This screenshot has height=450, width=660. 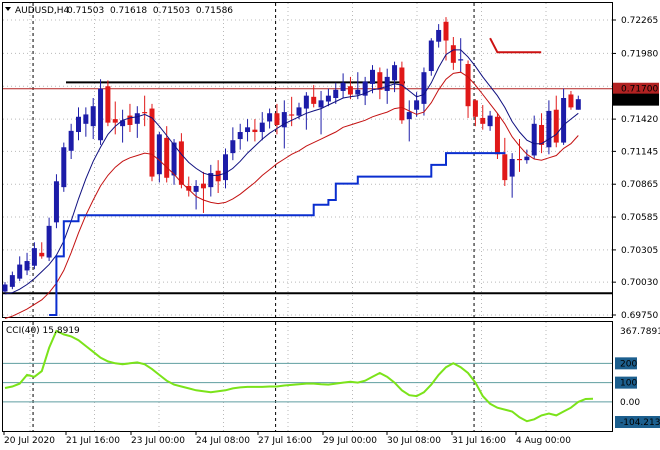 I want to click on time-tick-label: 20 Jul 2020, so click(x=29, y=441).